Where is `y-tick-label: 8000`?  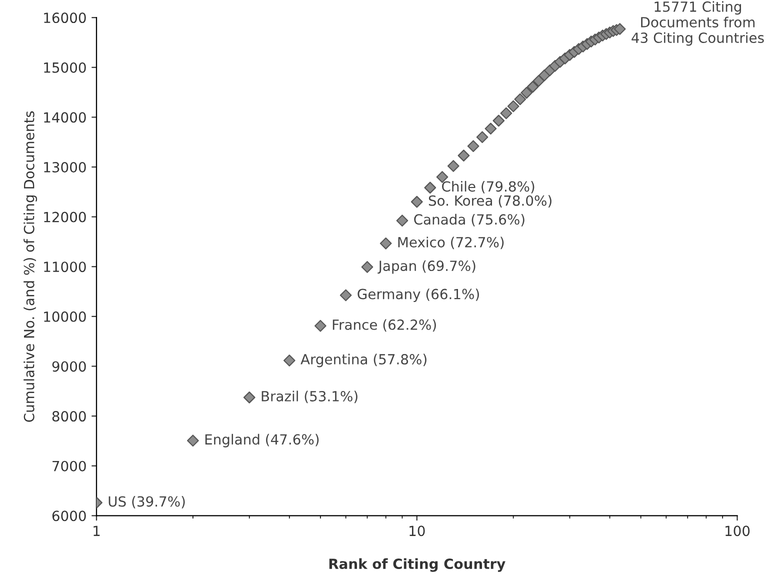
y-tick-label: 8000 is located at coordinates (69, 416).